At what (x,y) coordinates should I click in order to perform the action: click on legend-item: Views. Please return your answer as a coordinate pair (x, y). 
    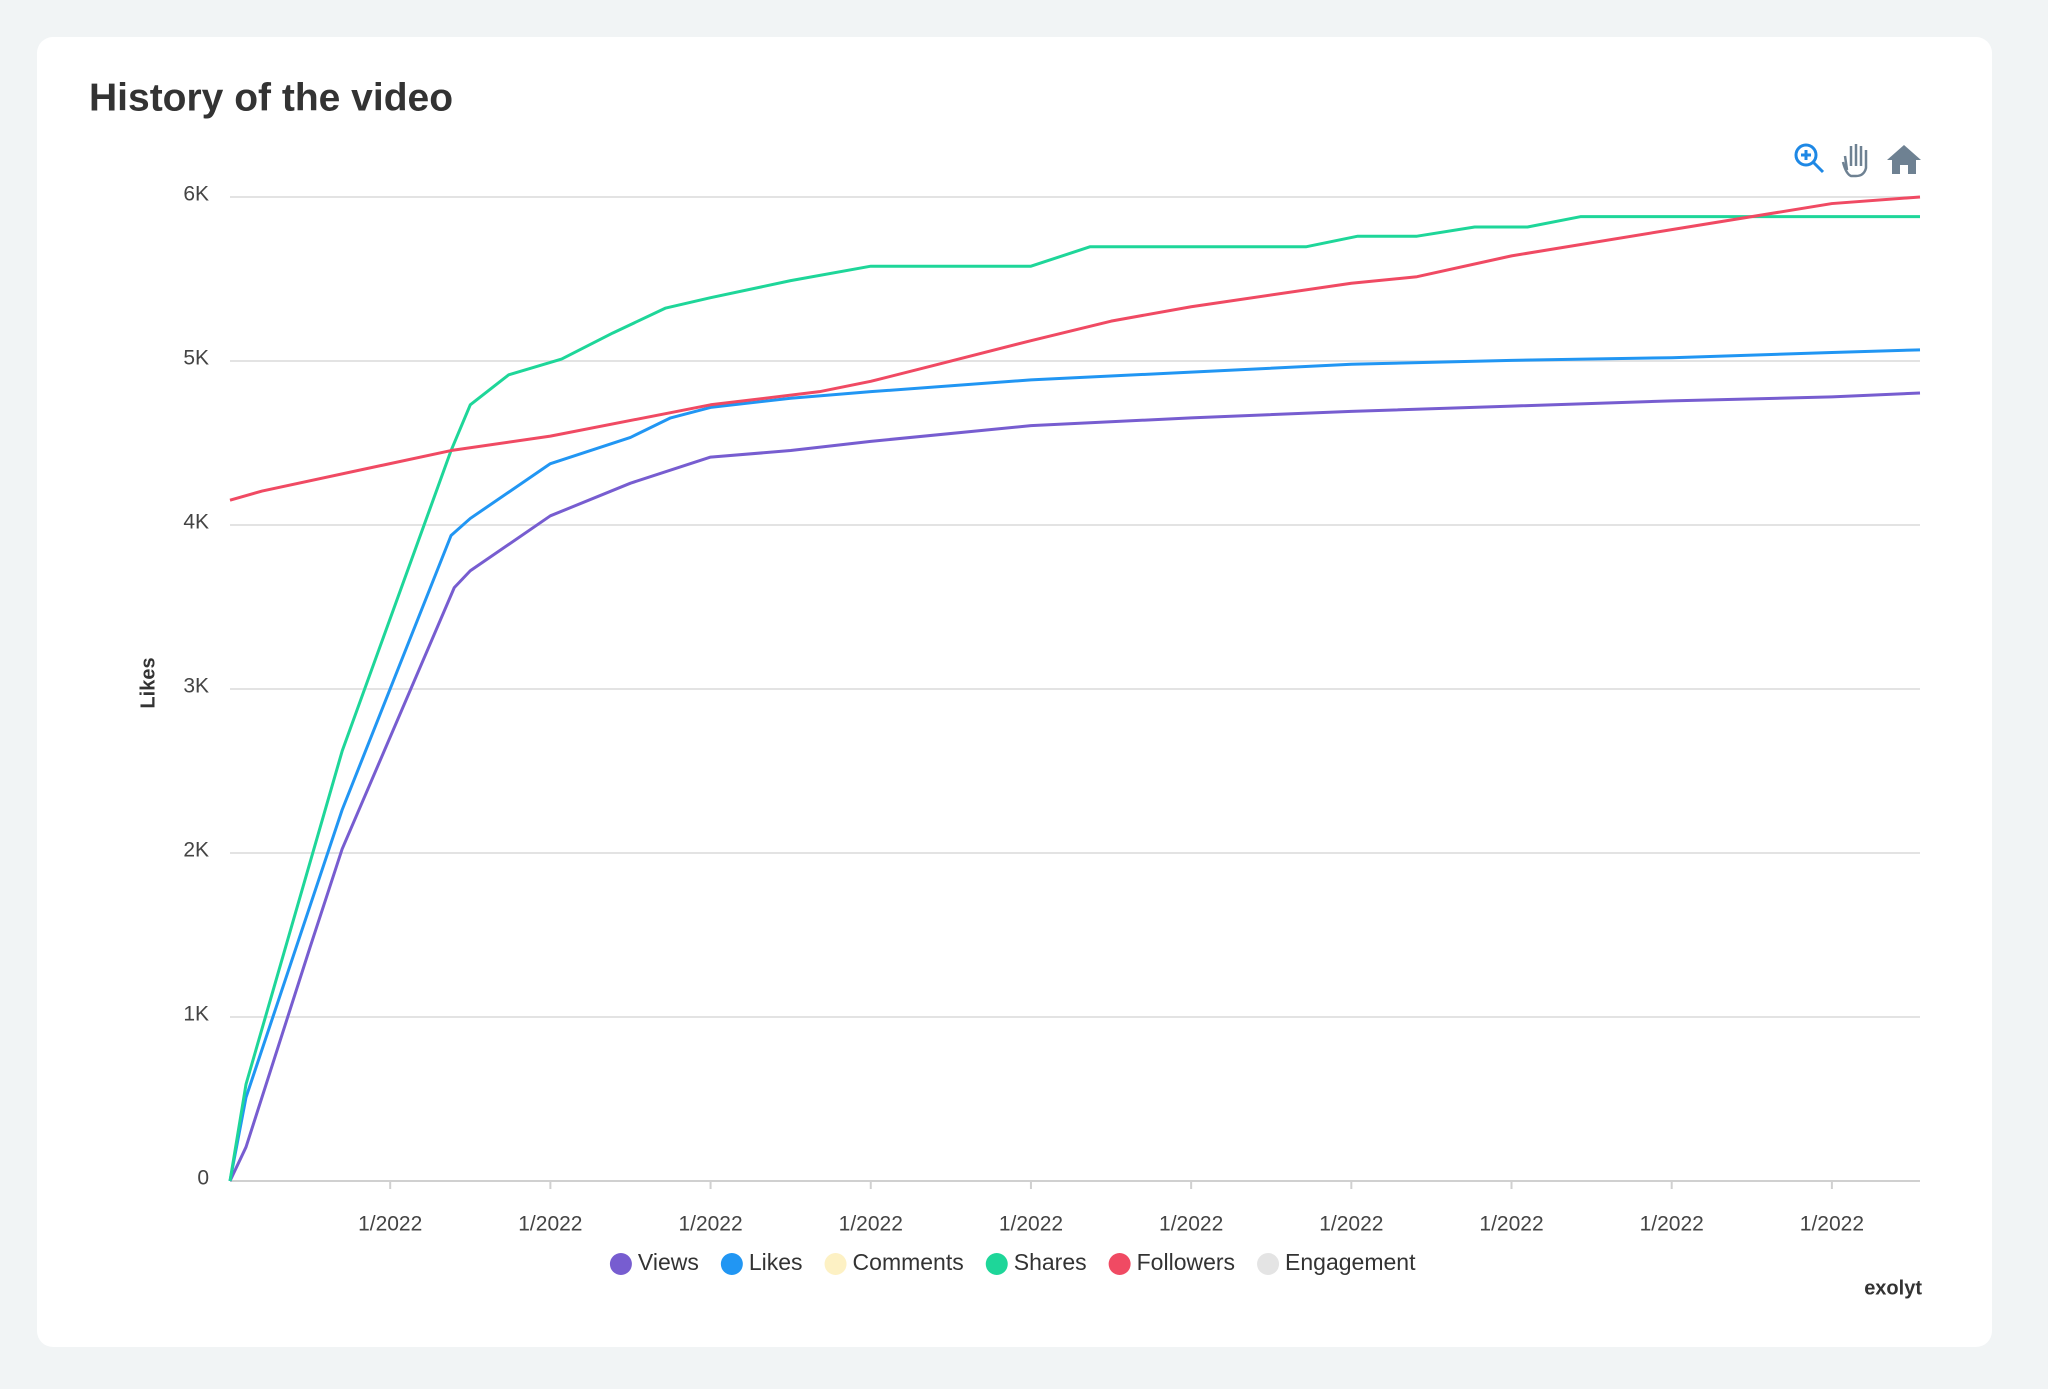
    Looking at the image, I should click on (654, 1262).